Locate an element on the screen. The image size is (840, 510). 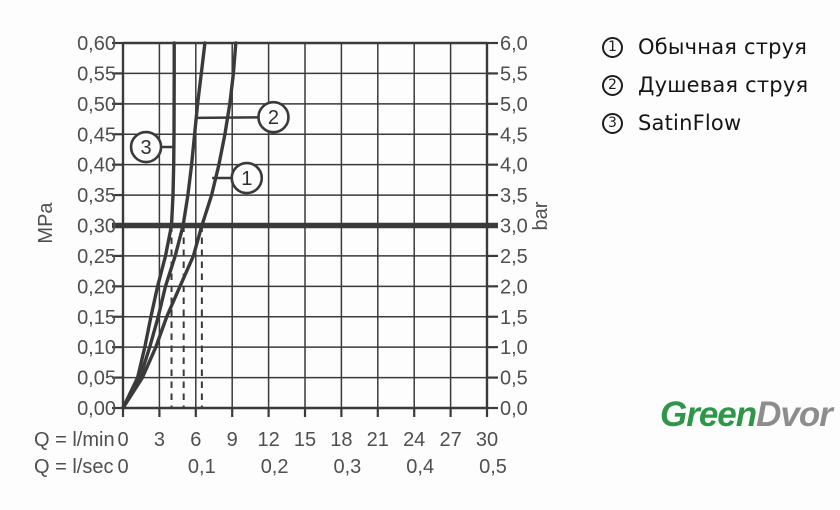
y-left-tick-label: 0,20 is located at coordinates (96, 287).